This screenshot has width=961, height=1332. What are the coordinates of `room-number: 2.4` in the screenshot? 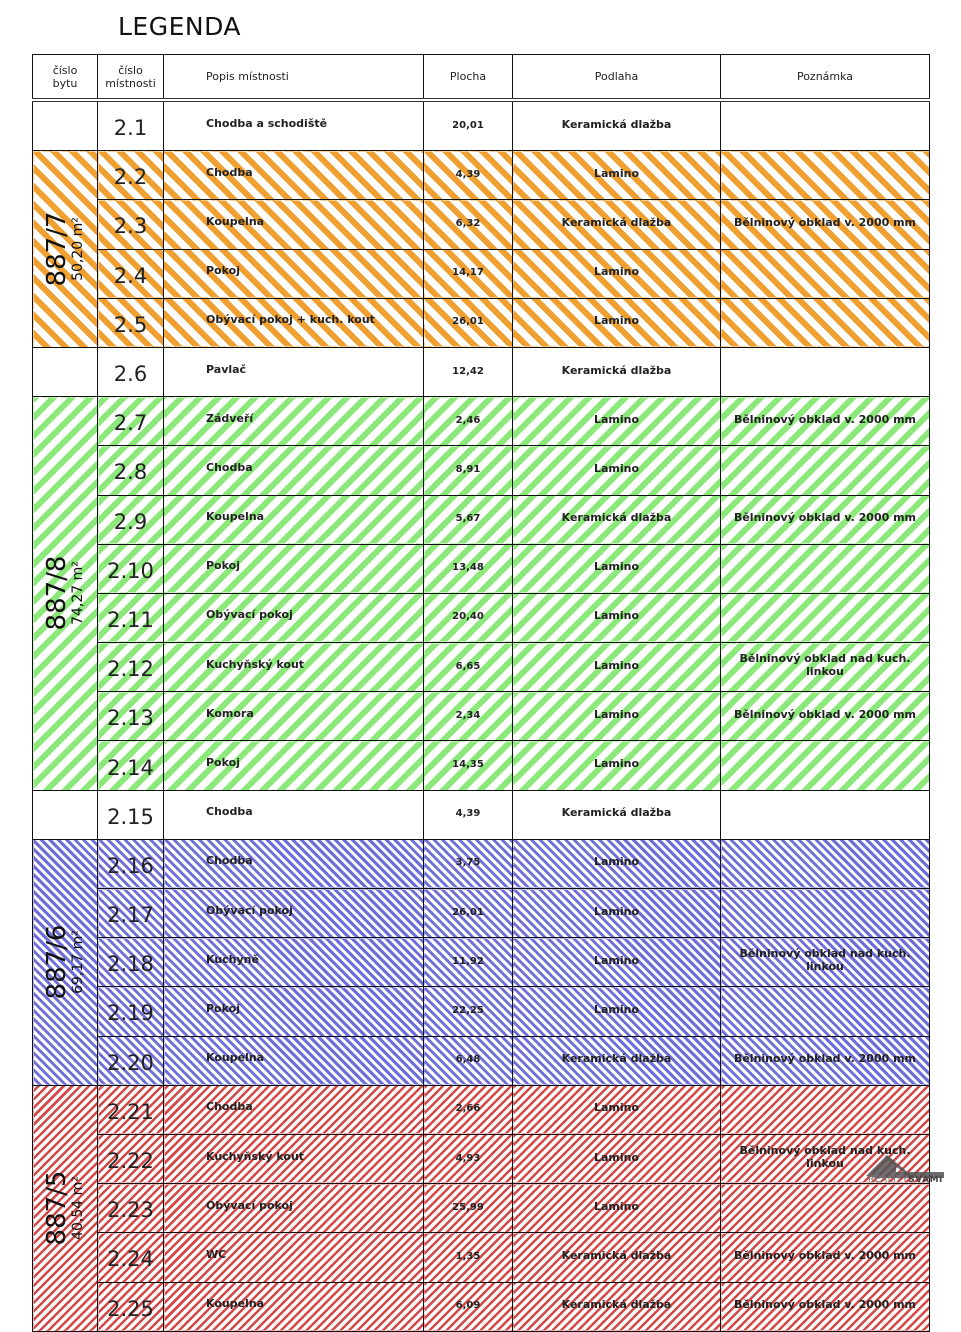 It's located at (130, 273).